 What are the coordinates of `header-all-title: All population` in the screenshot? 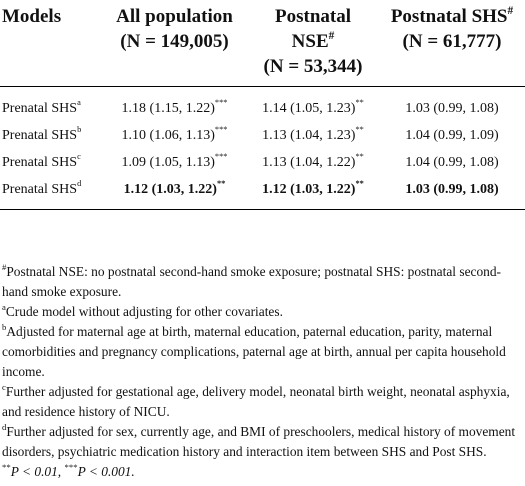 It's located at (174, 16).